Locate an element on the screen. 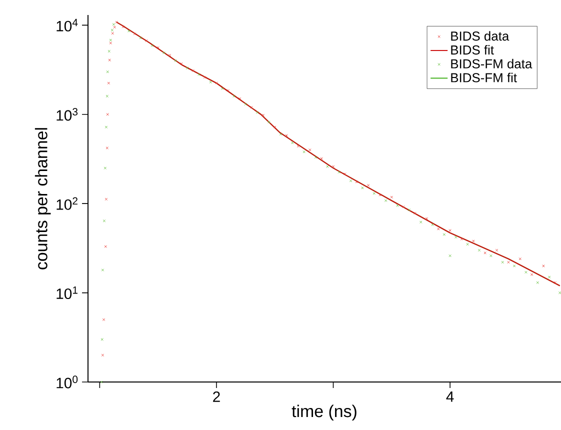 This screenshot has height=430, width=561. y-axis-title: counts per channel is located at coordinates (42, 199).